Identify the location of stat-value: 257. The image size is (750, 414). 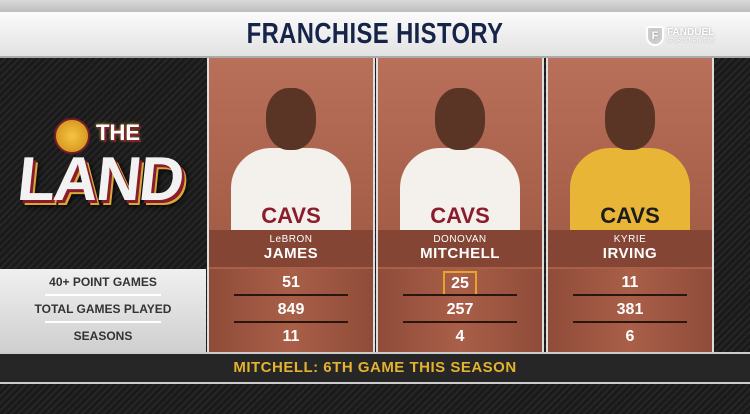
(460, 309).